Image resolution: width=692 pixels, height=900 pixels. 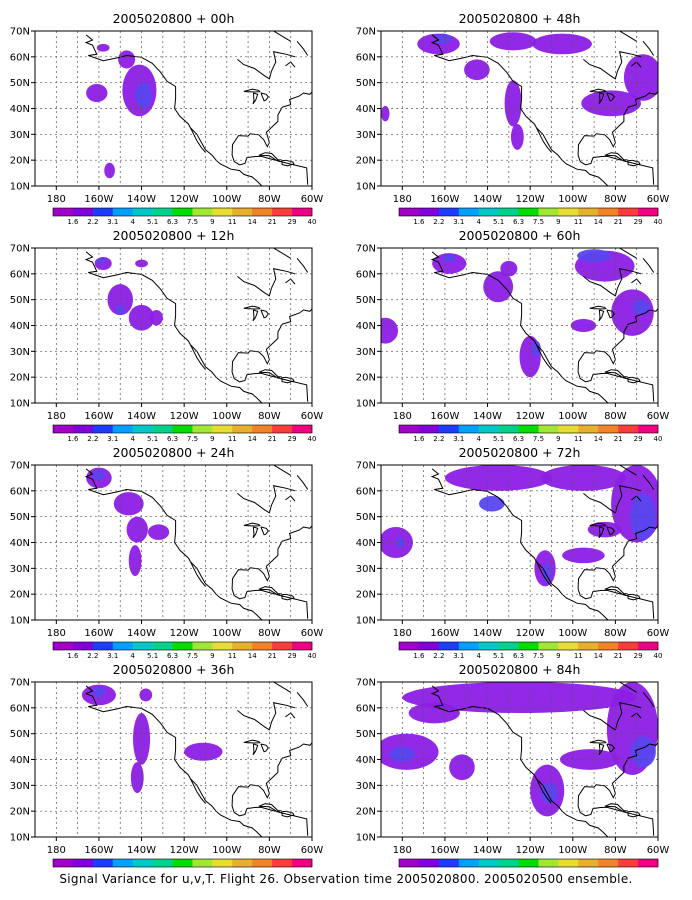 I want to click on colorbar-label: 40, so click(x=312, y=869).